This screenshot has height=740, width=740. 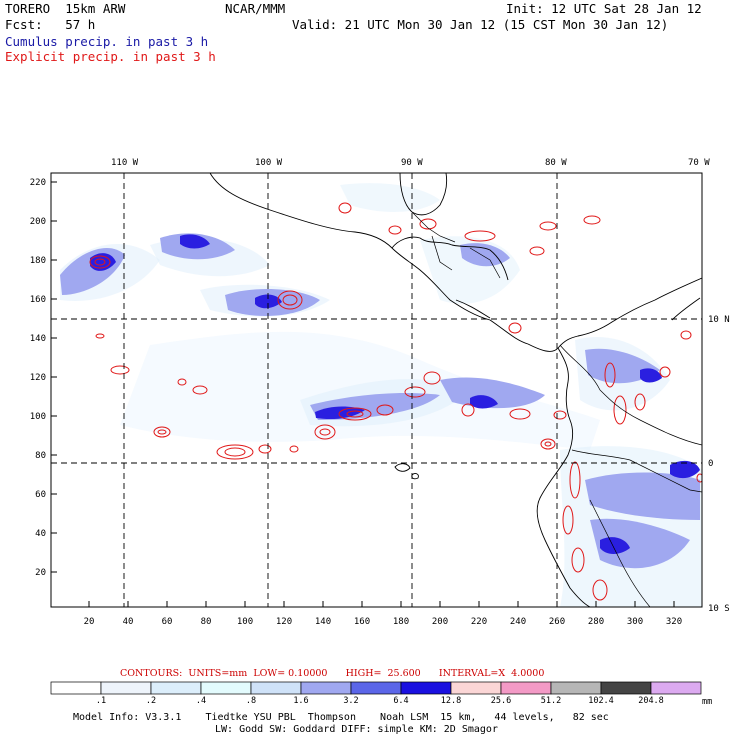 I want to click on x-tick-label: 160, so click(x=362, y=622).